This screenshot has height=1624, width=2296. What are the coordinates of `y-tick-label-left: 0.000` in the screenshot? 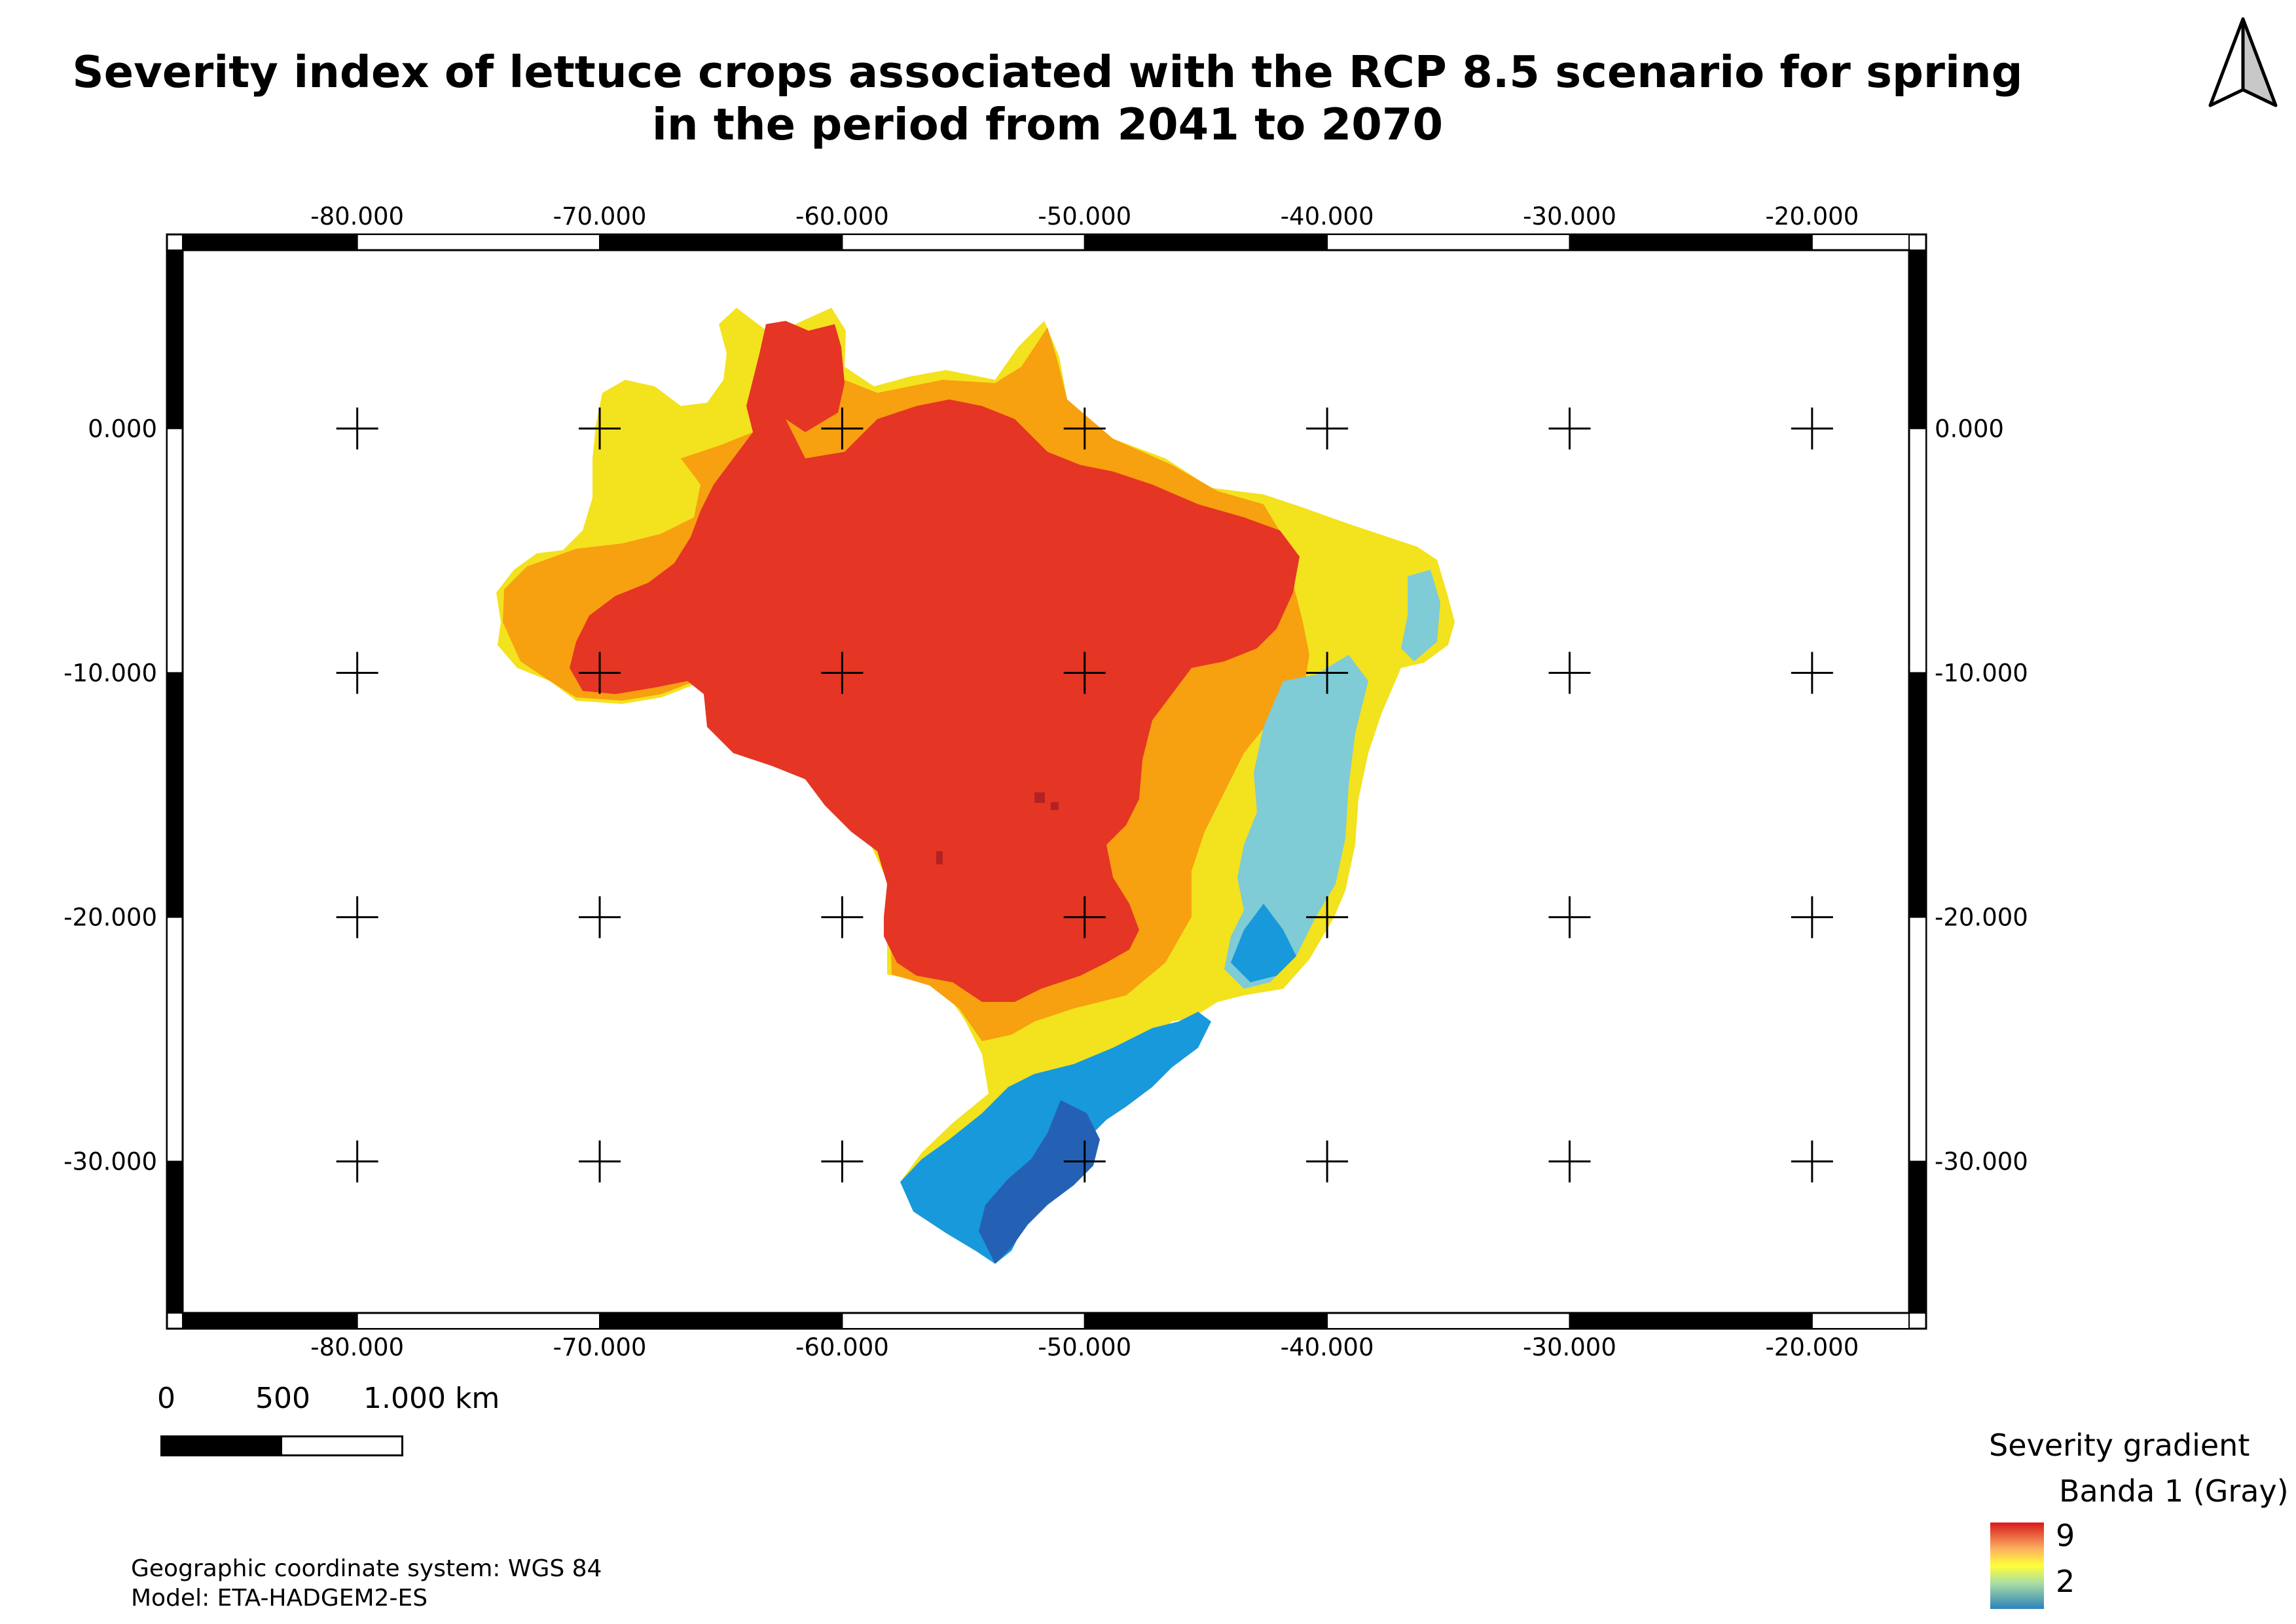 It's located at (122, 429).